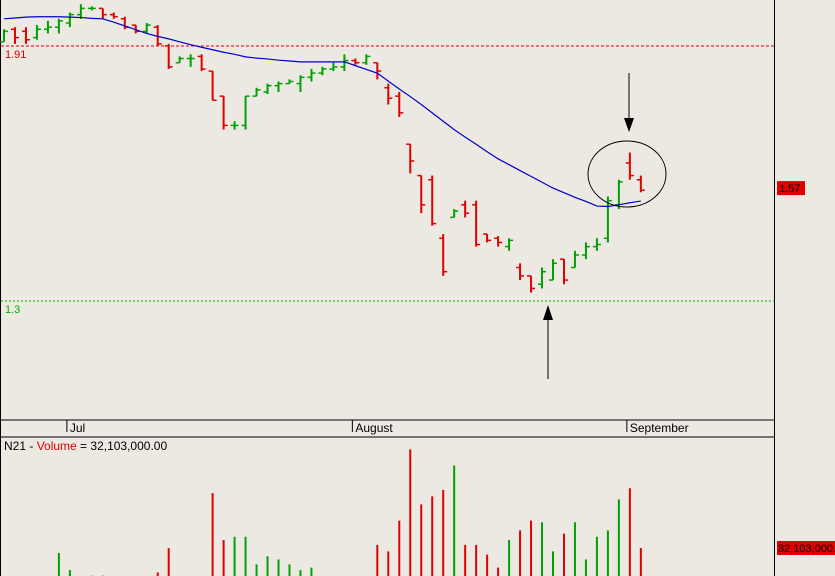  I want to click on volume-label: 32,103,000.00, so click(806, 549).